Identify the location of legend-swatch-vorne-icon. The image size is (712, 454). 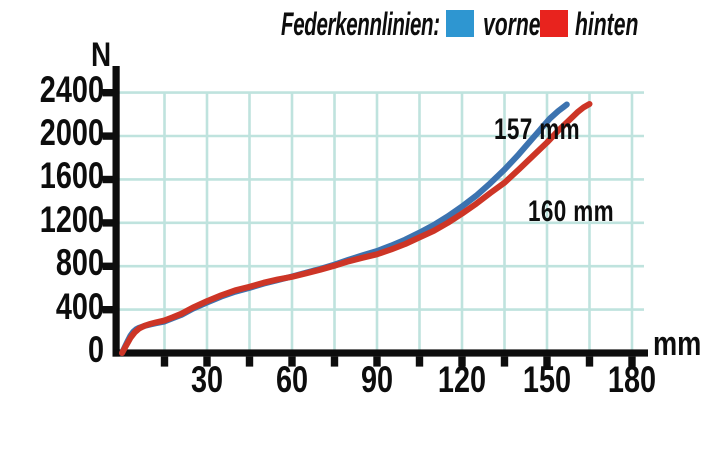
(460, 23).